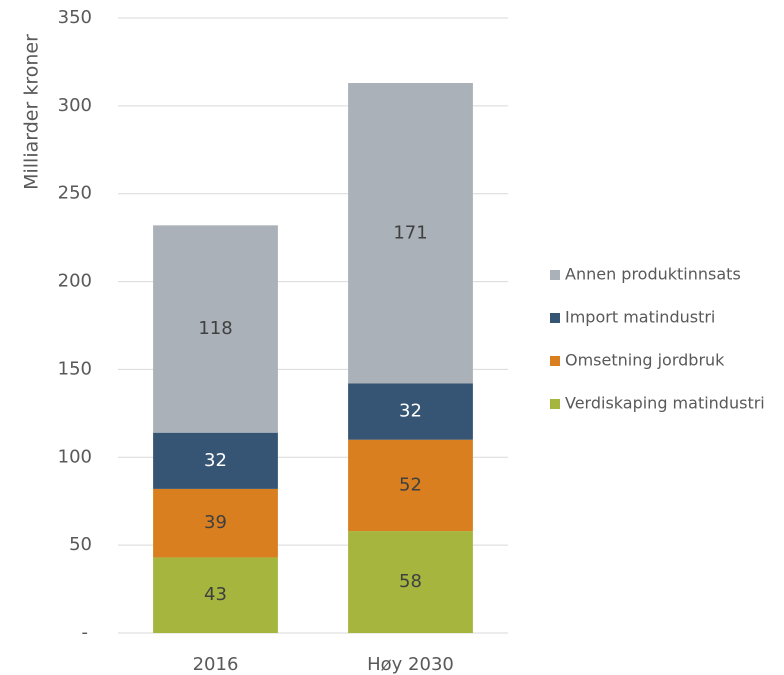  What do you see at coordinates (85, 632) in the screenshot?
I see `y-tick-label: -` at bounding box center [85, 632].